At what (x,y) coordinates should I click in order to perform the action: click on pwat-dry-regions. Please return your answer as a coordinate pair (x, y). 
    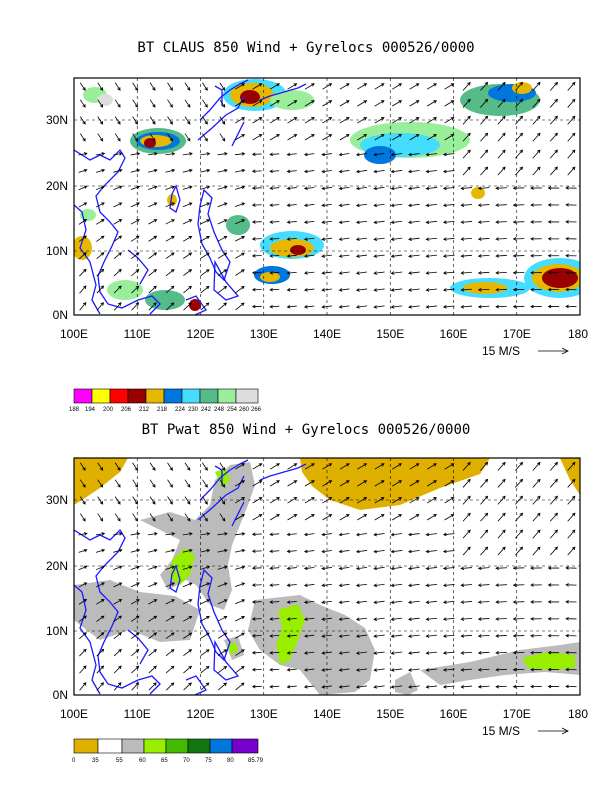
    Looking at the image, I should click on (327, 484).